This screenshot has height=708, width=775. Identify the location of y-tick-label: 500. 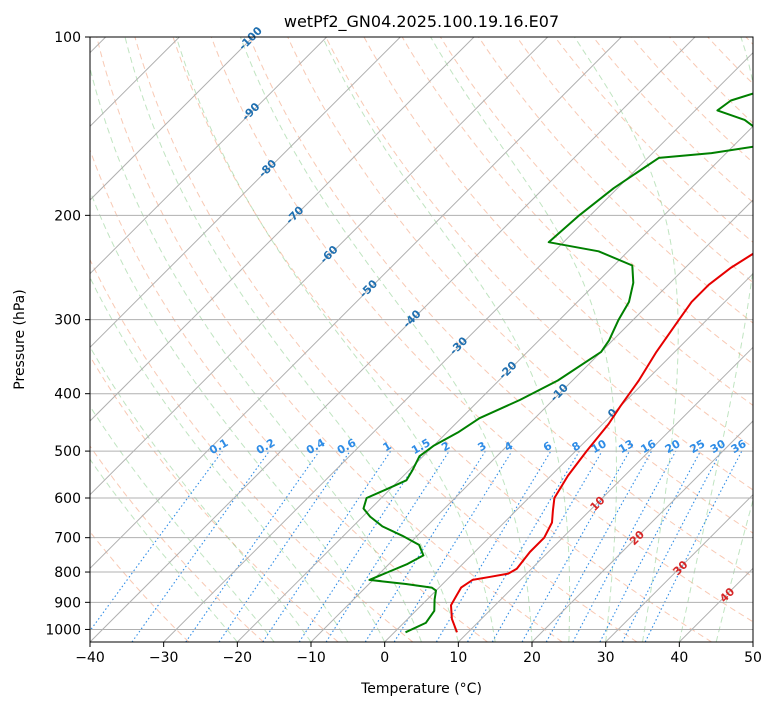
(67, 452).